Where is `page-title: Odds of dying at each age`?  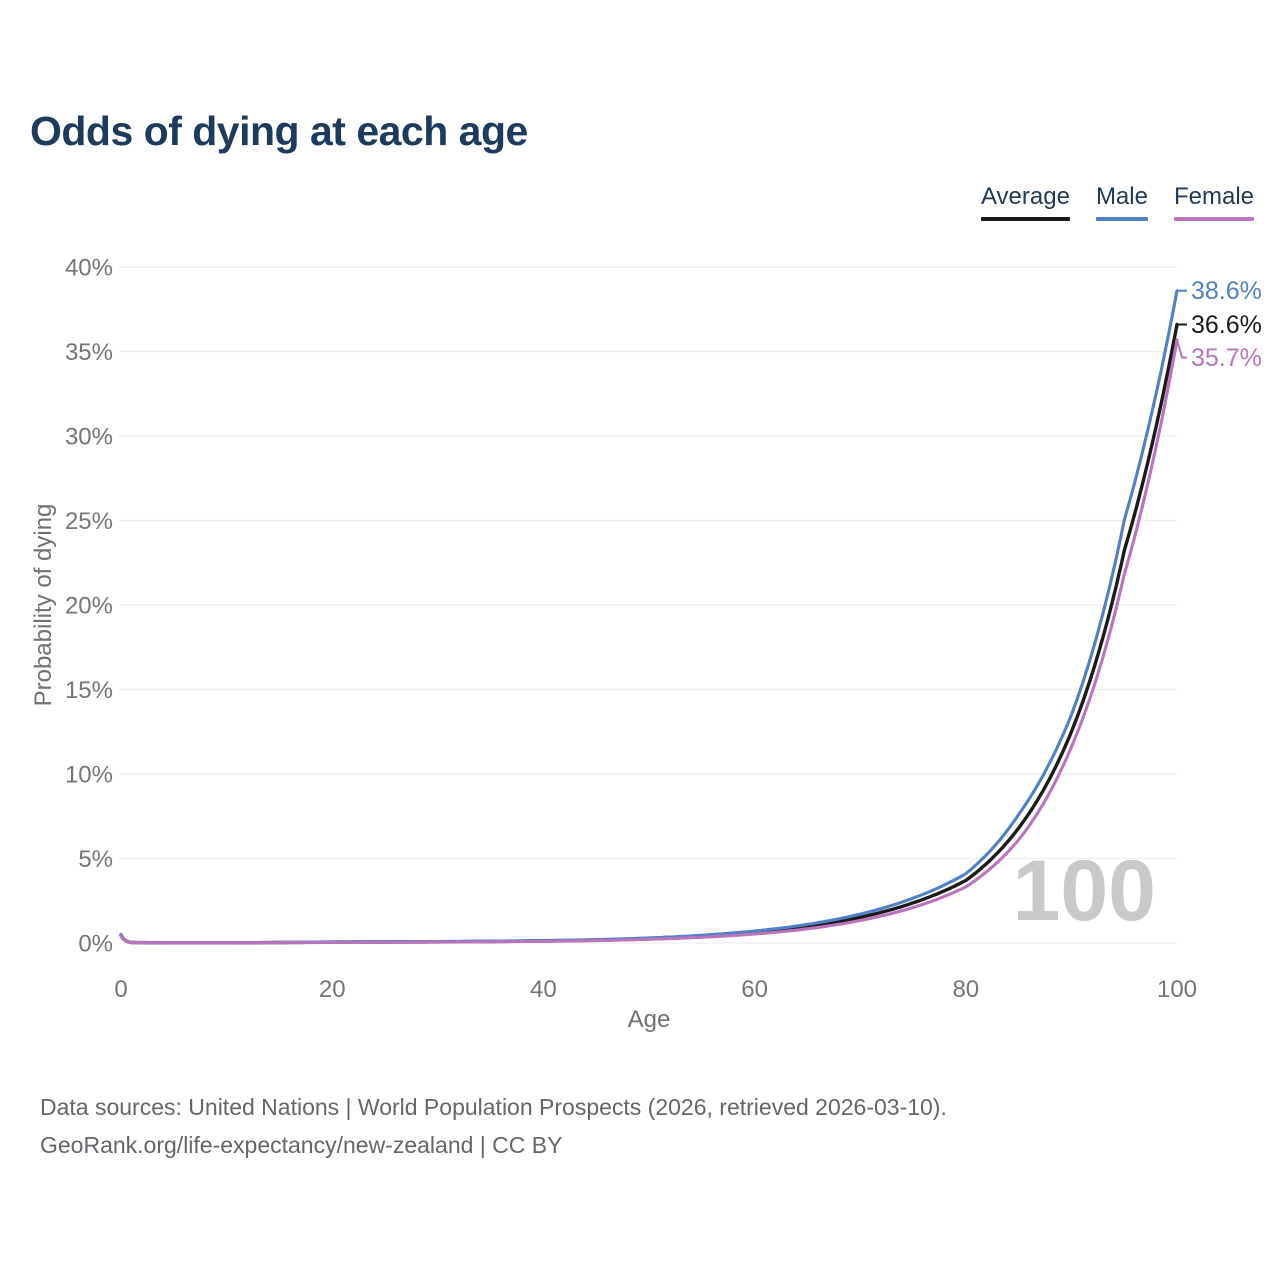
page-title: Odds of dying at each age is located at coordinates (279, 131).